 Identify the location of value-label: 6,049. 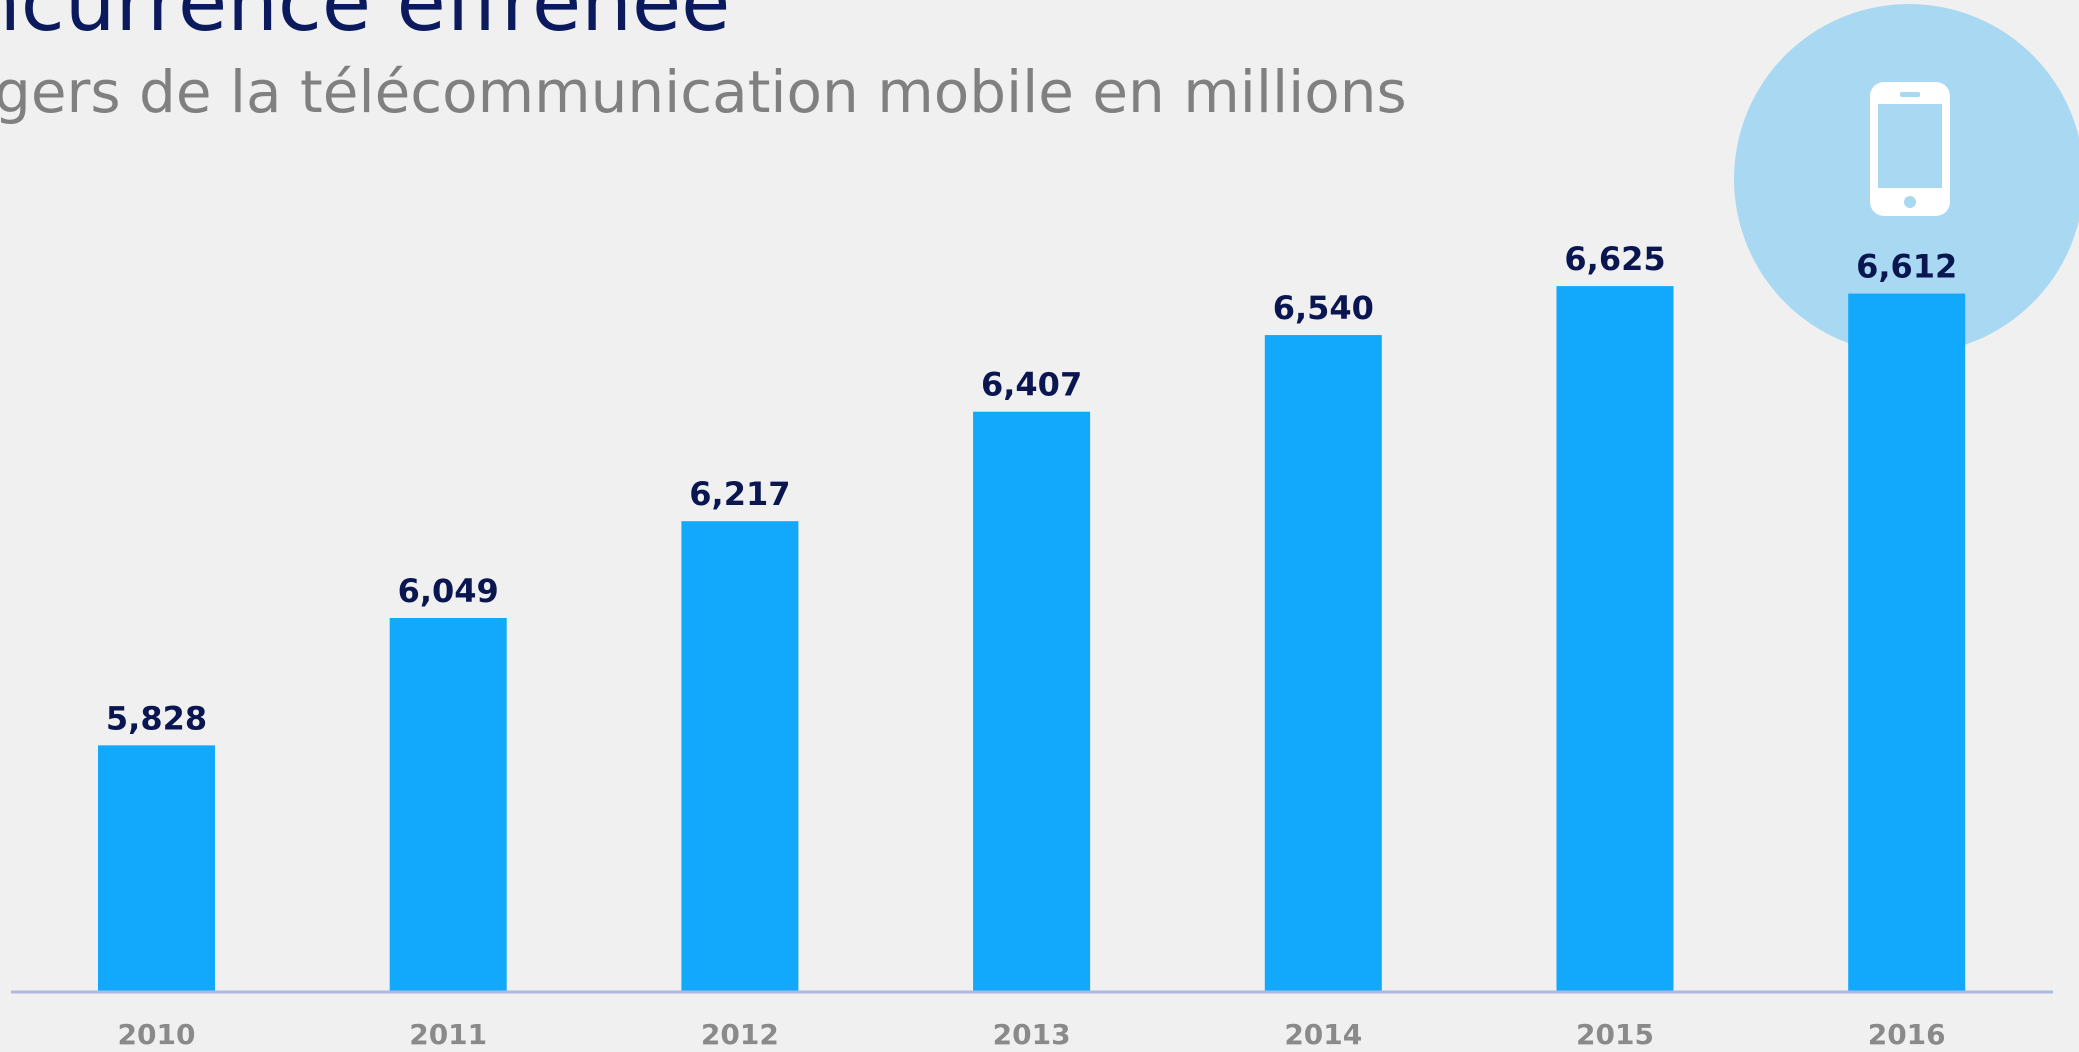
(448, 591).